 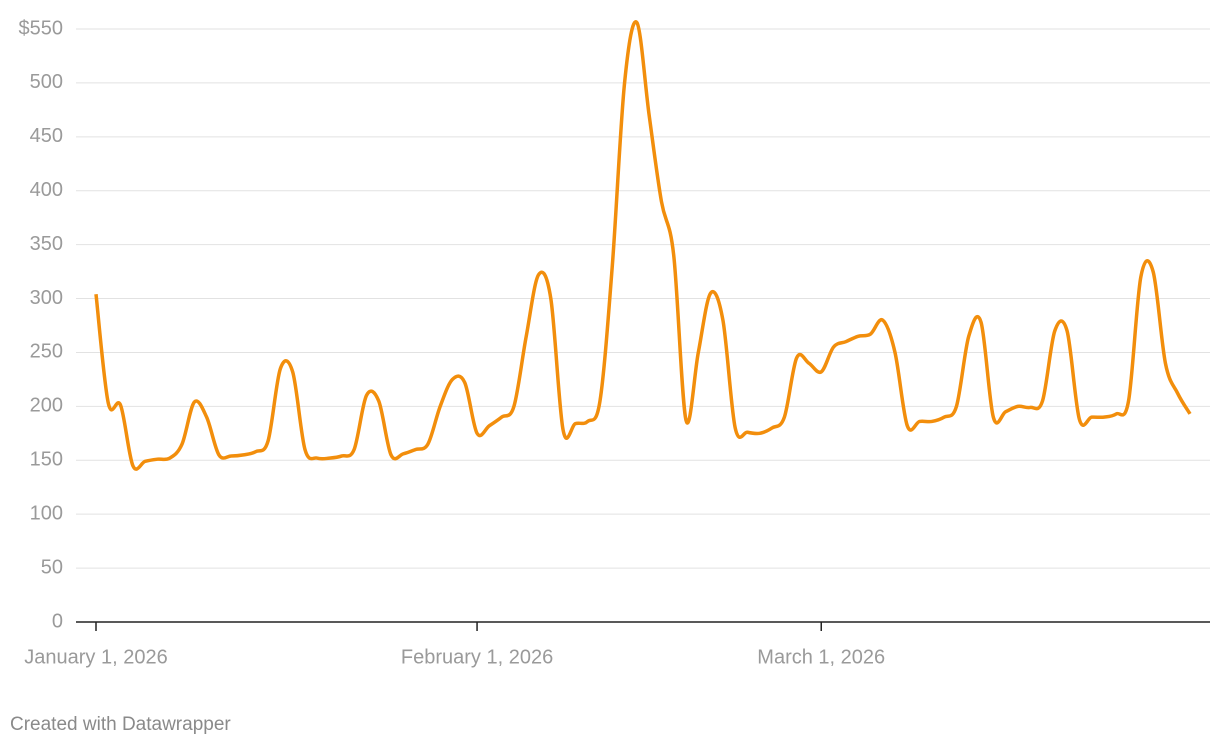 I want to click on y-tick-label: $550, so click(x=41, y=28).